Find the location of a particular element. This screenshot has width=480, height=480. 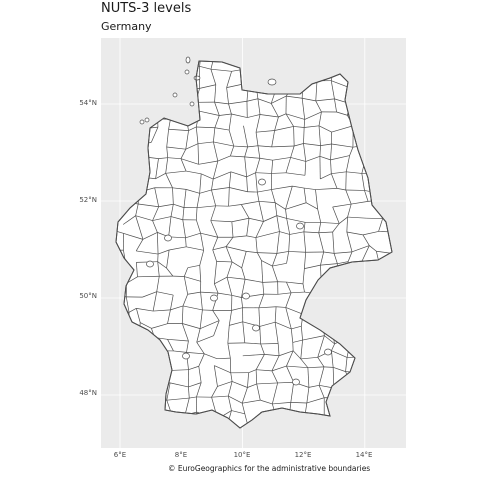

lat-tick-54: 54°N is located at coordinates (88, 103).